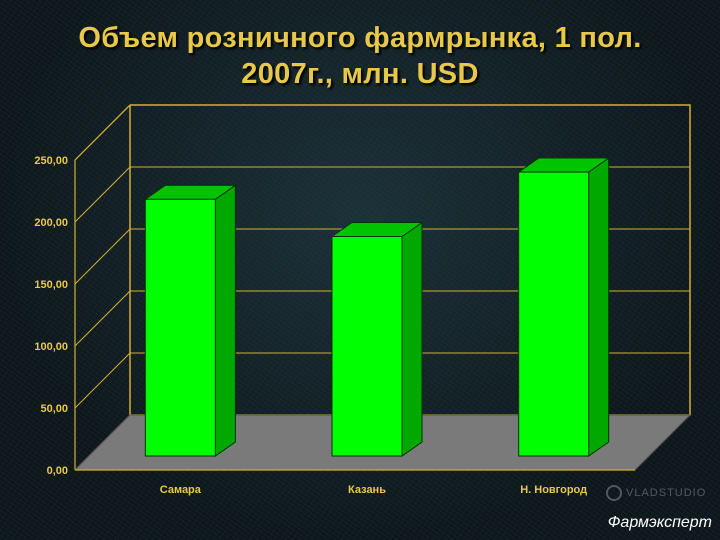  I want to click on x-category-label: Самара, so click(181, 490).